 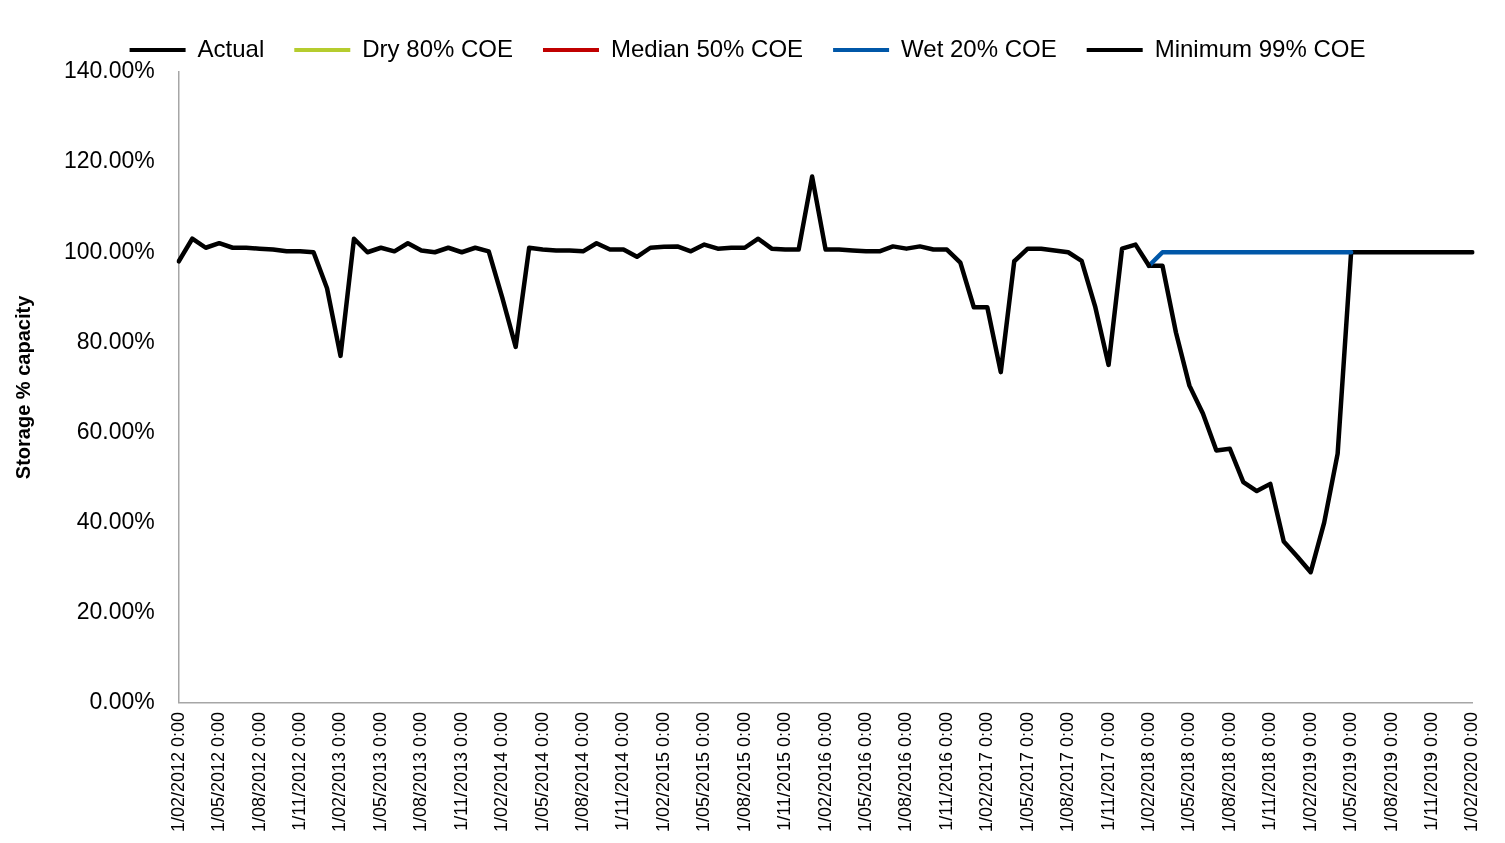 What do you see at coordinates (1147, 772) in the screenshot?
I see `x-tick-label: 1/02/2018 0:00` at bounding box center [1147, 772].